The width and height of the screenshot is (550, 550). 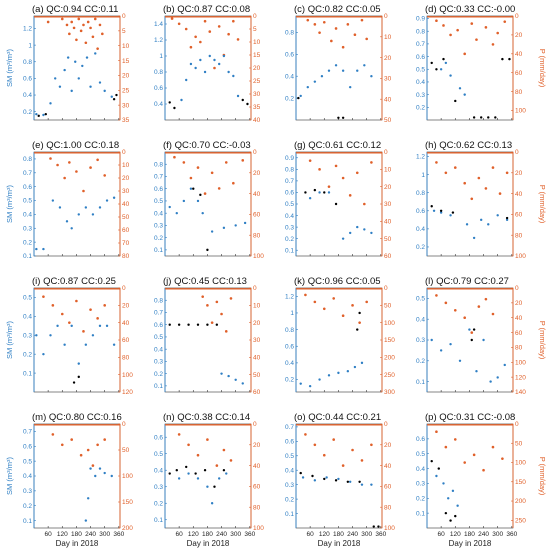 What do you see at coordinates (62, 534) in the screenshot?
I see `x-tick-label: 120` at bounding box center [62, 534].